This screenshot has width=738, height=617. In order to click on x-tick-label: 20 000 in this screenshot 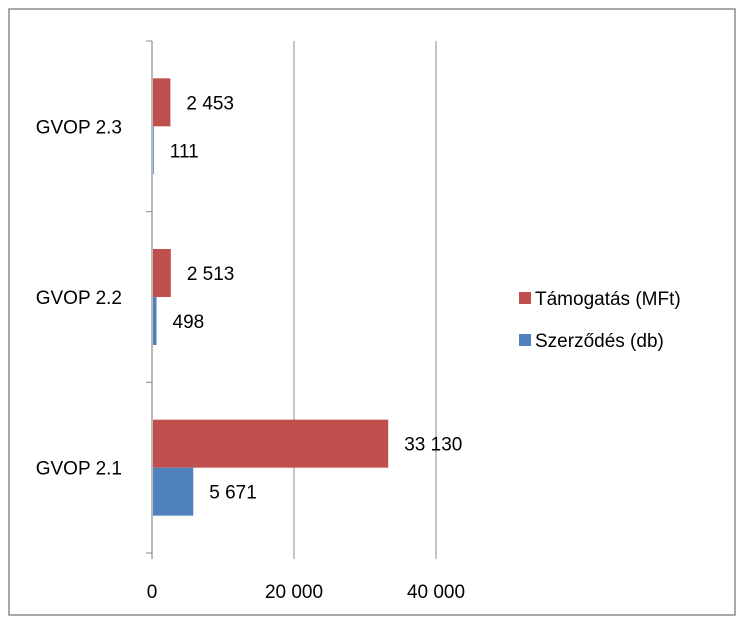, I will do `click(294, 592)`.